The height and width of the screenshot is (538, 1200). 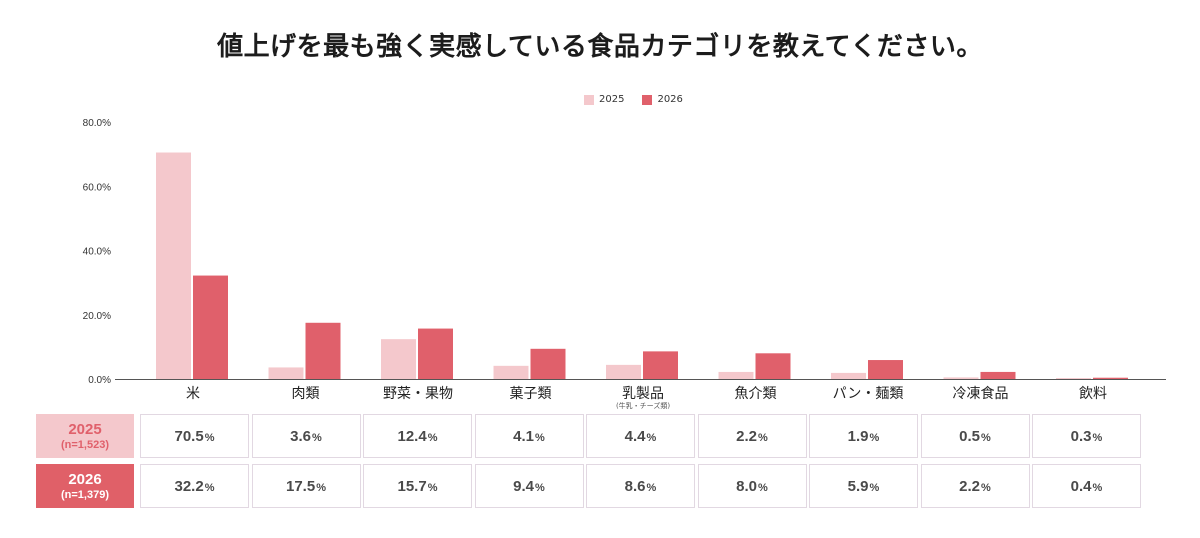 I want to click on cell-value: 15.7, so click(x=412, y=486).